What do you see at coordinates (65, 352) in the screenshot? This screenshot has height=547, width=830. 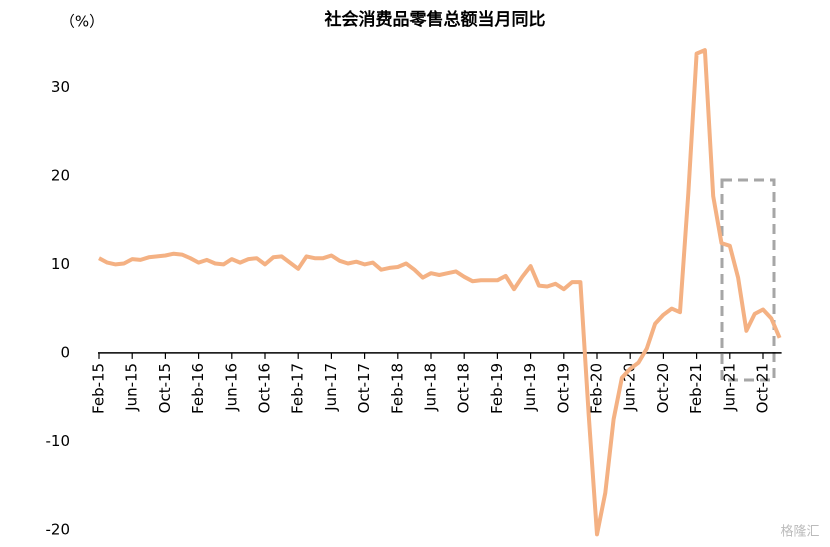 I see `y-tick-label: 0` at bounding box center [65, 352].